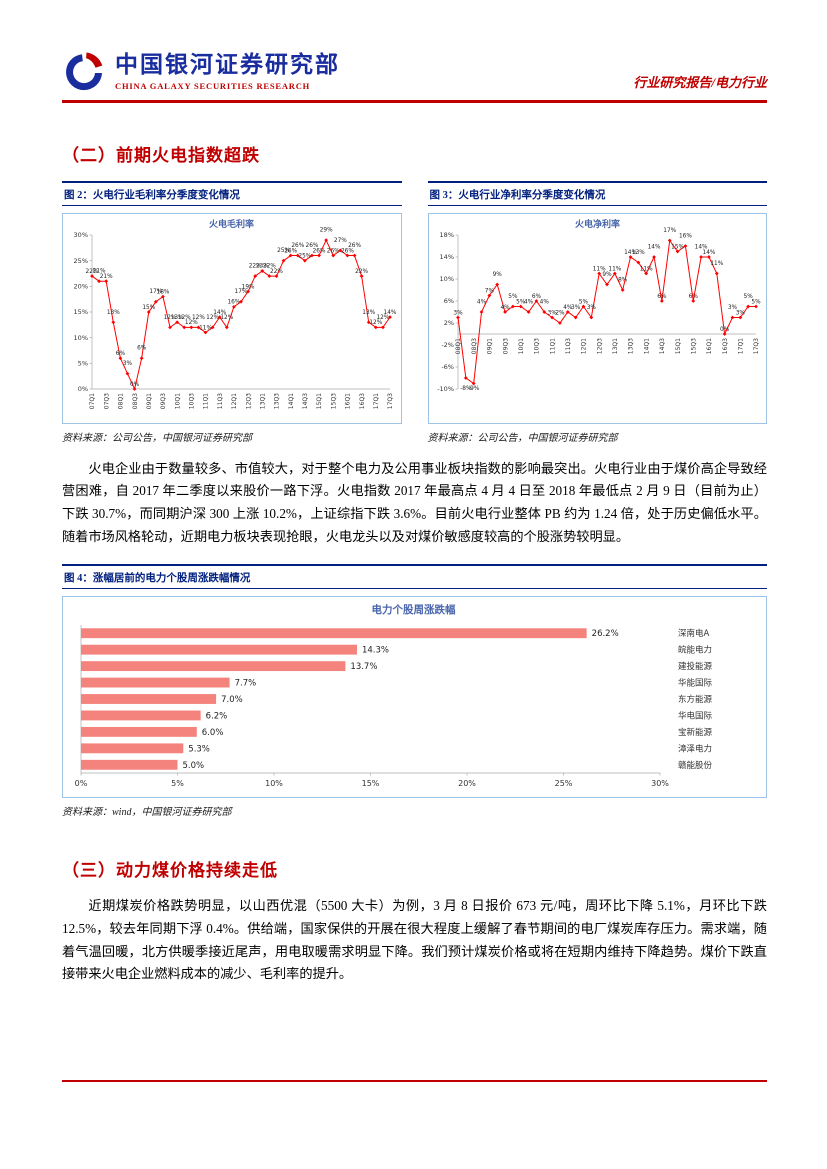  Describe the element at coordinates (113, 312) in the screenshot. I see `svg-text: 13%` at that location.